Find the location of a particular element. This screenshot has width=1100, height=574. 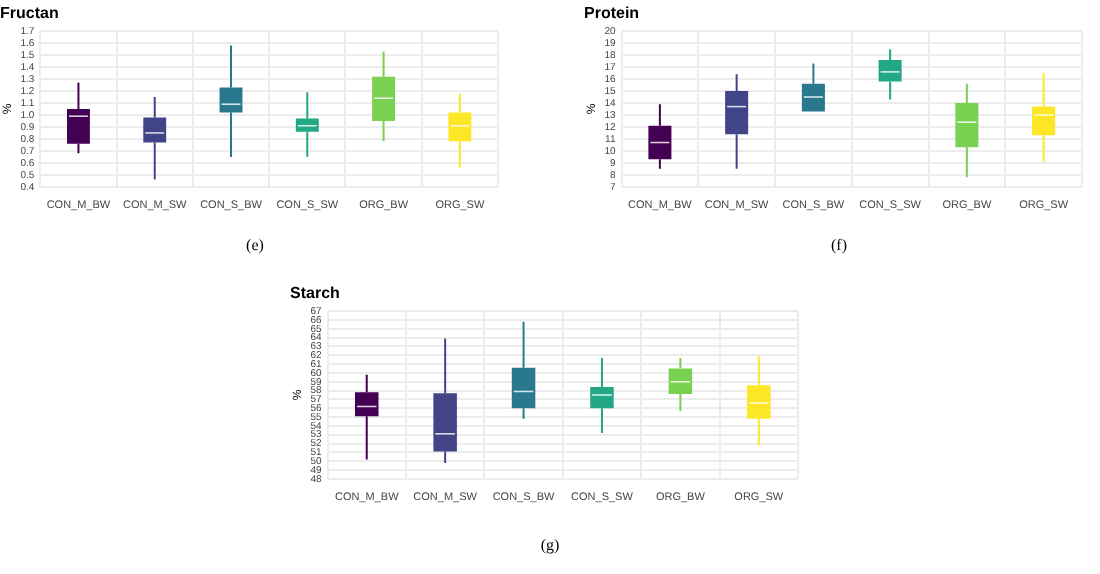

chart-title: Starch is located at coordinates (315, 293).